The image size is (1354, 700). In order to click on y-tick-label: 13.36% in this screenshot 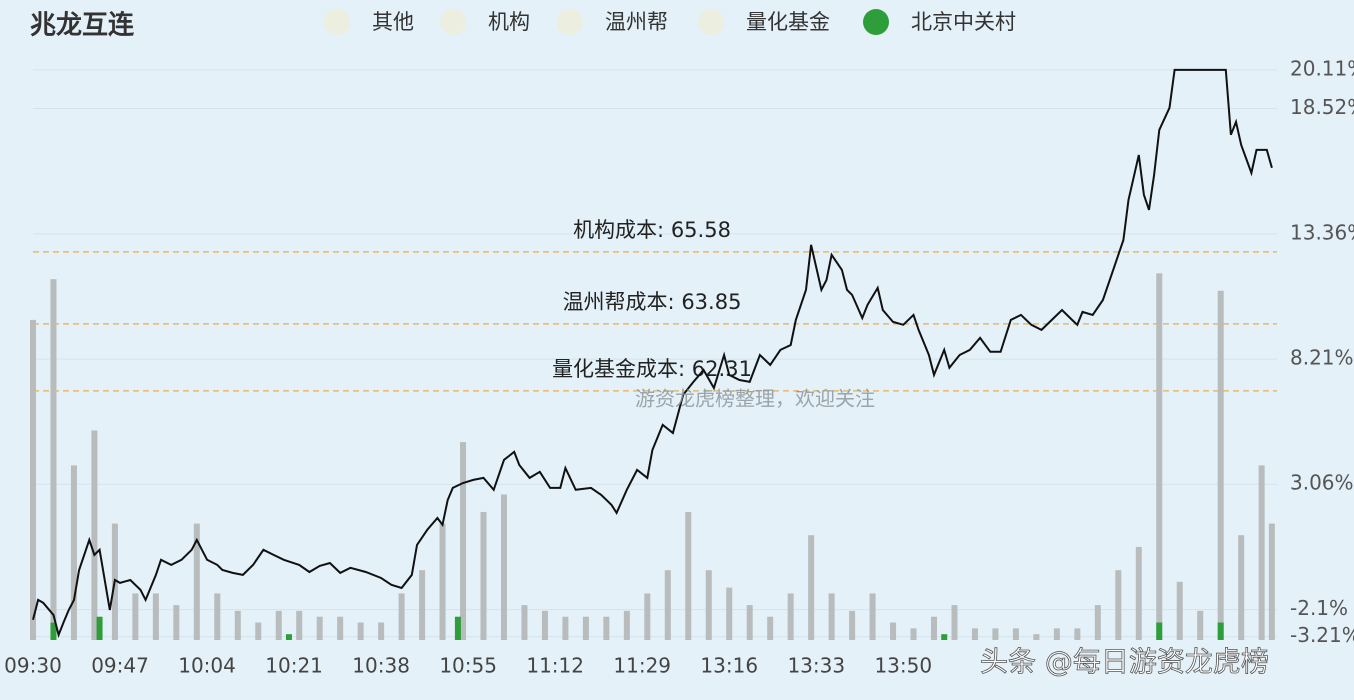, I will do `click(1322, 232)`.